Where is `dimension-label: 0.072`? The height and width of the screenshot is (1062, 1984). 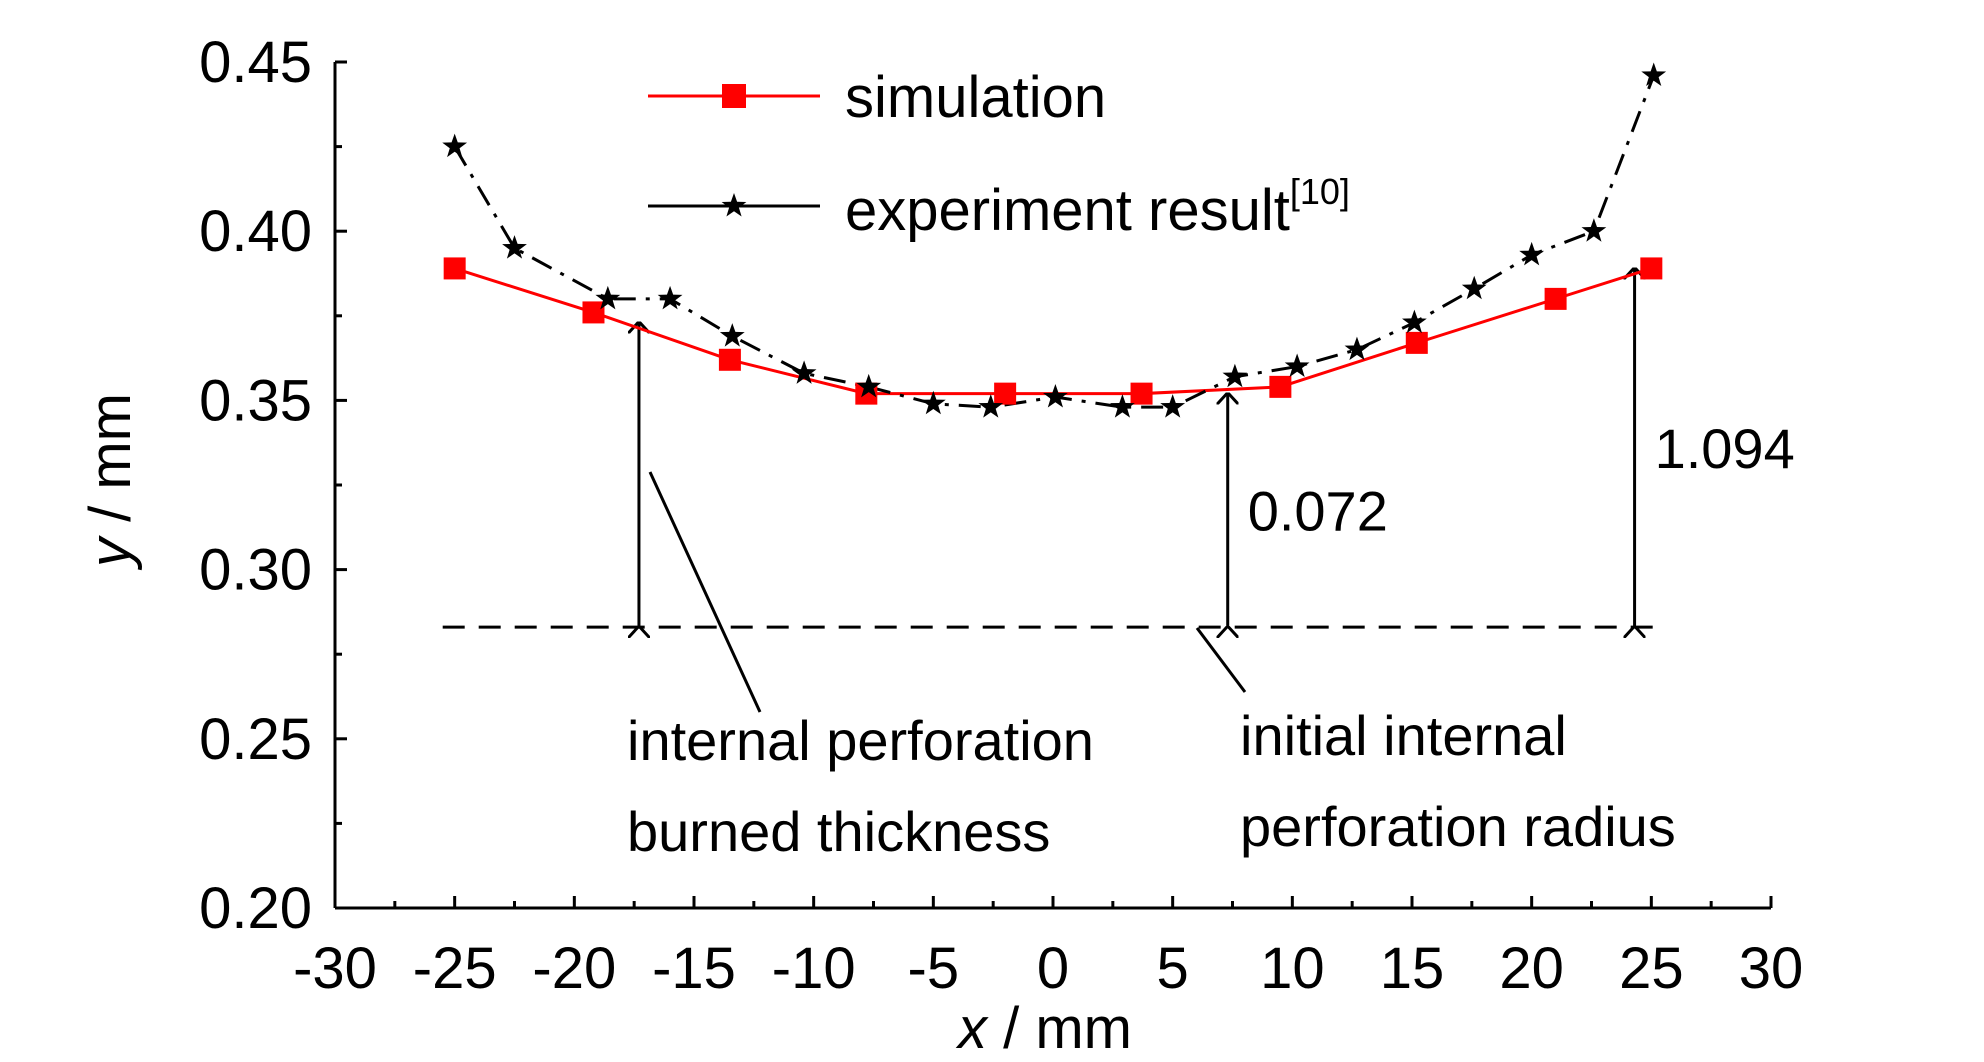
dimension-label: 0.072 is located at coordinates (1318, 510).